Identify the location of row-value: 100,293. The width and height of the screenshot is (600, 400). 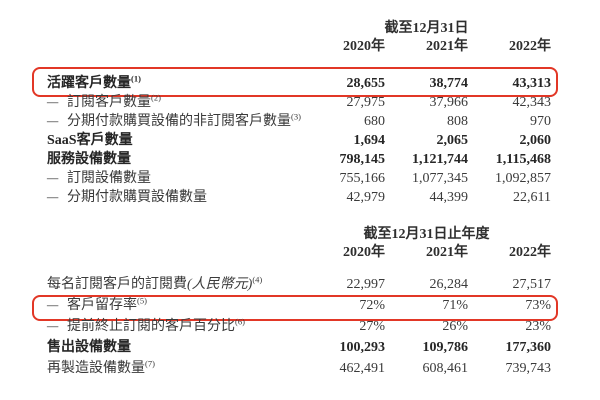
(362, 347).